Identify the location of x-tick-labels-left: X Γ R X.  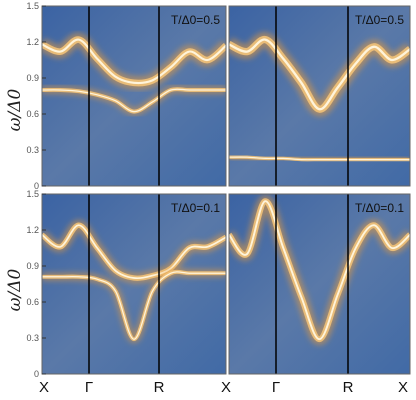
(135, 387).